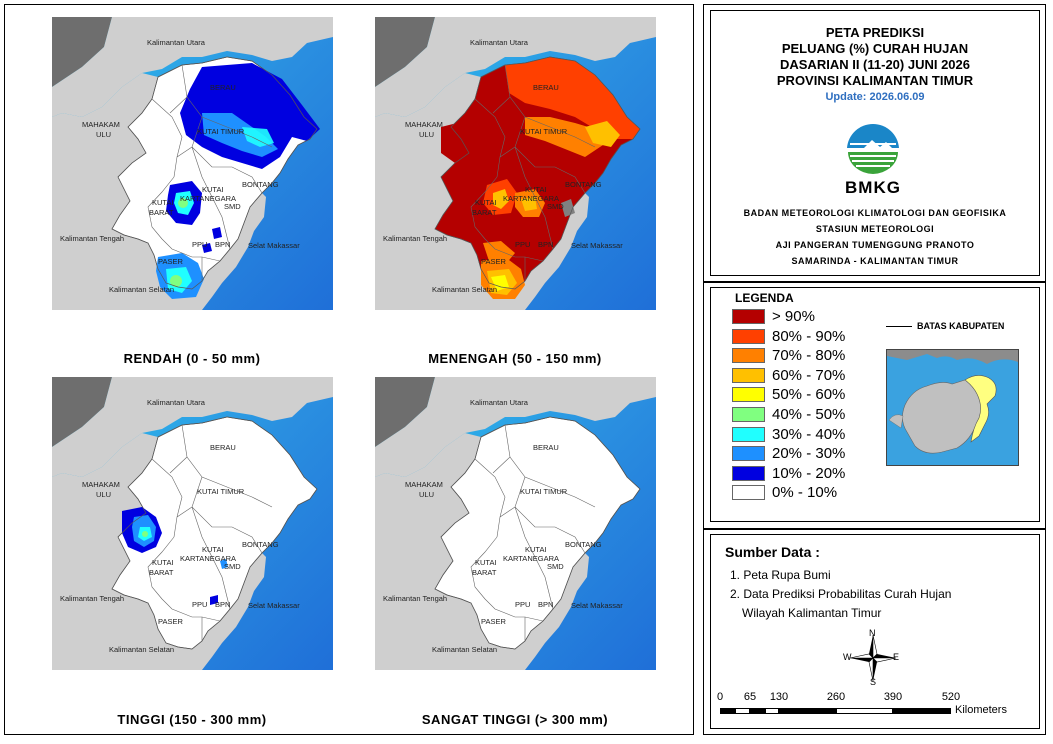 This screenshot has width=1053, height=744. I want to click on scale-tick-label: 65, so click(750, 697).